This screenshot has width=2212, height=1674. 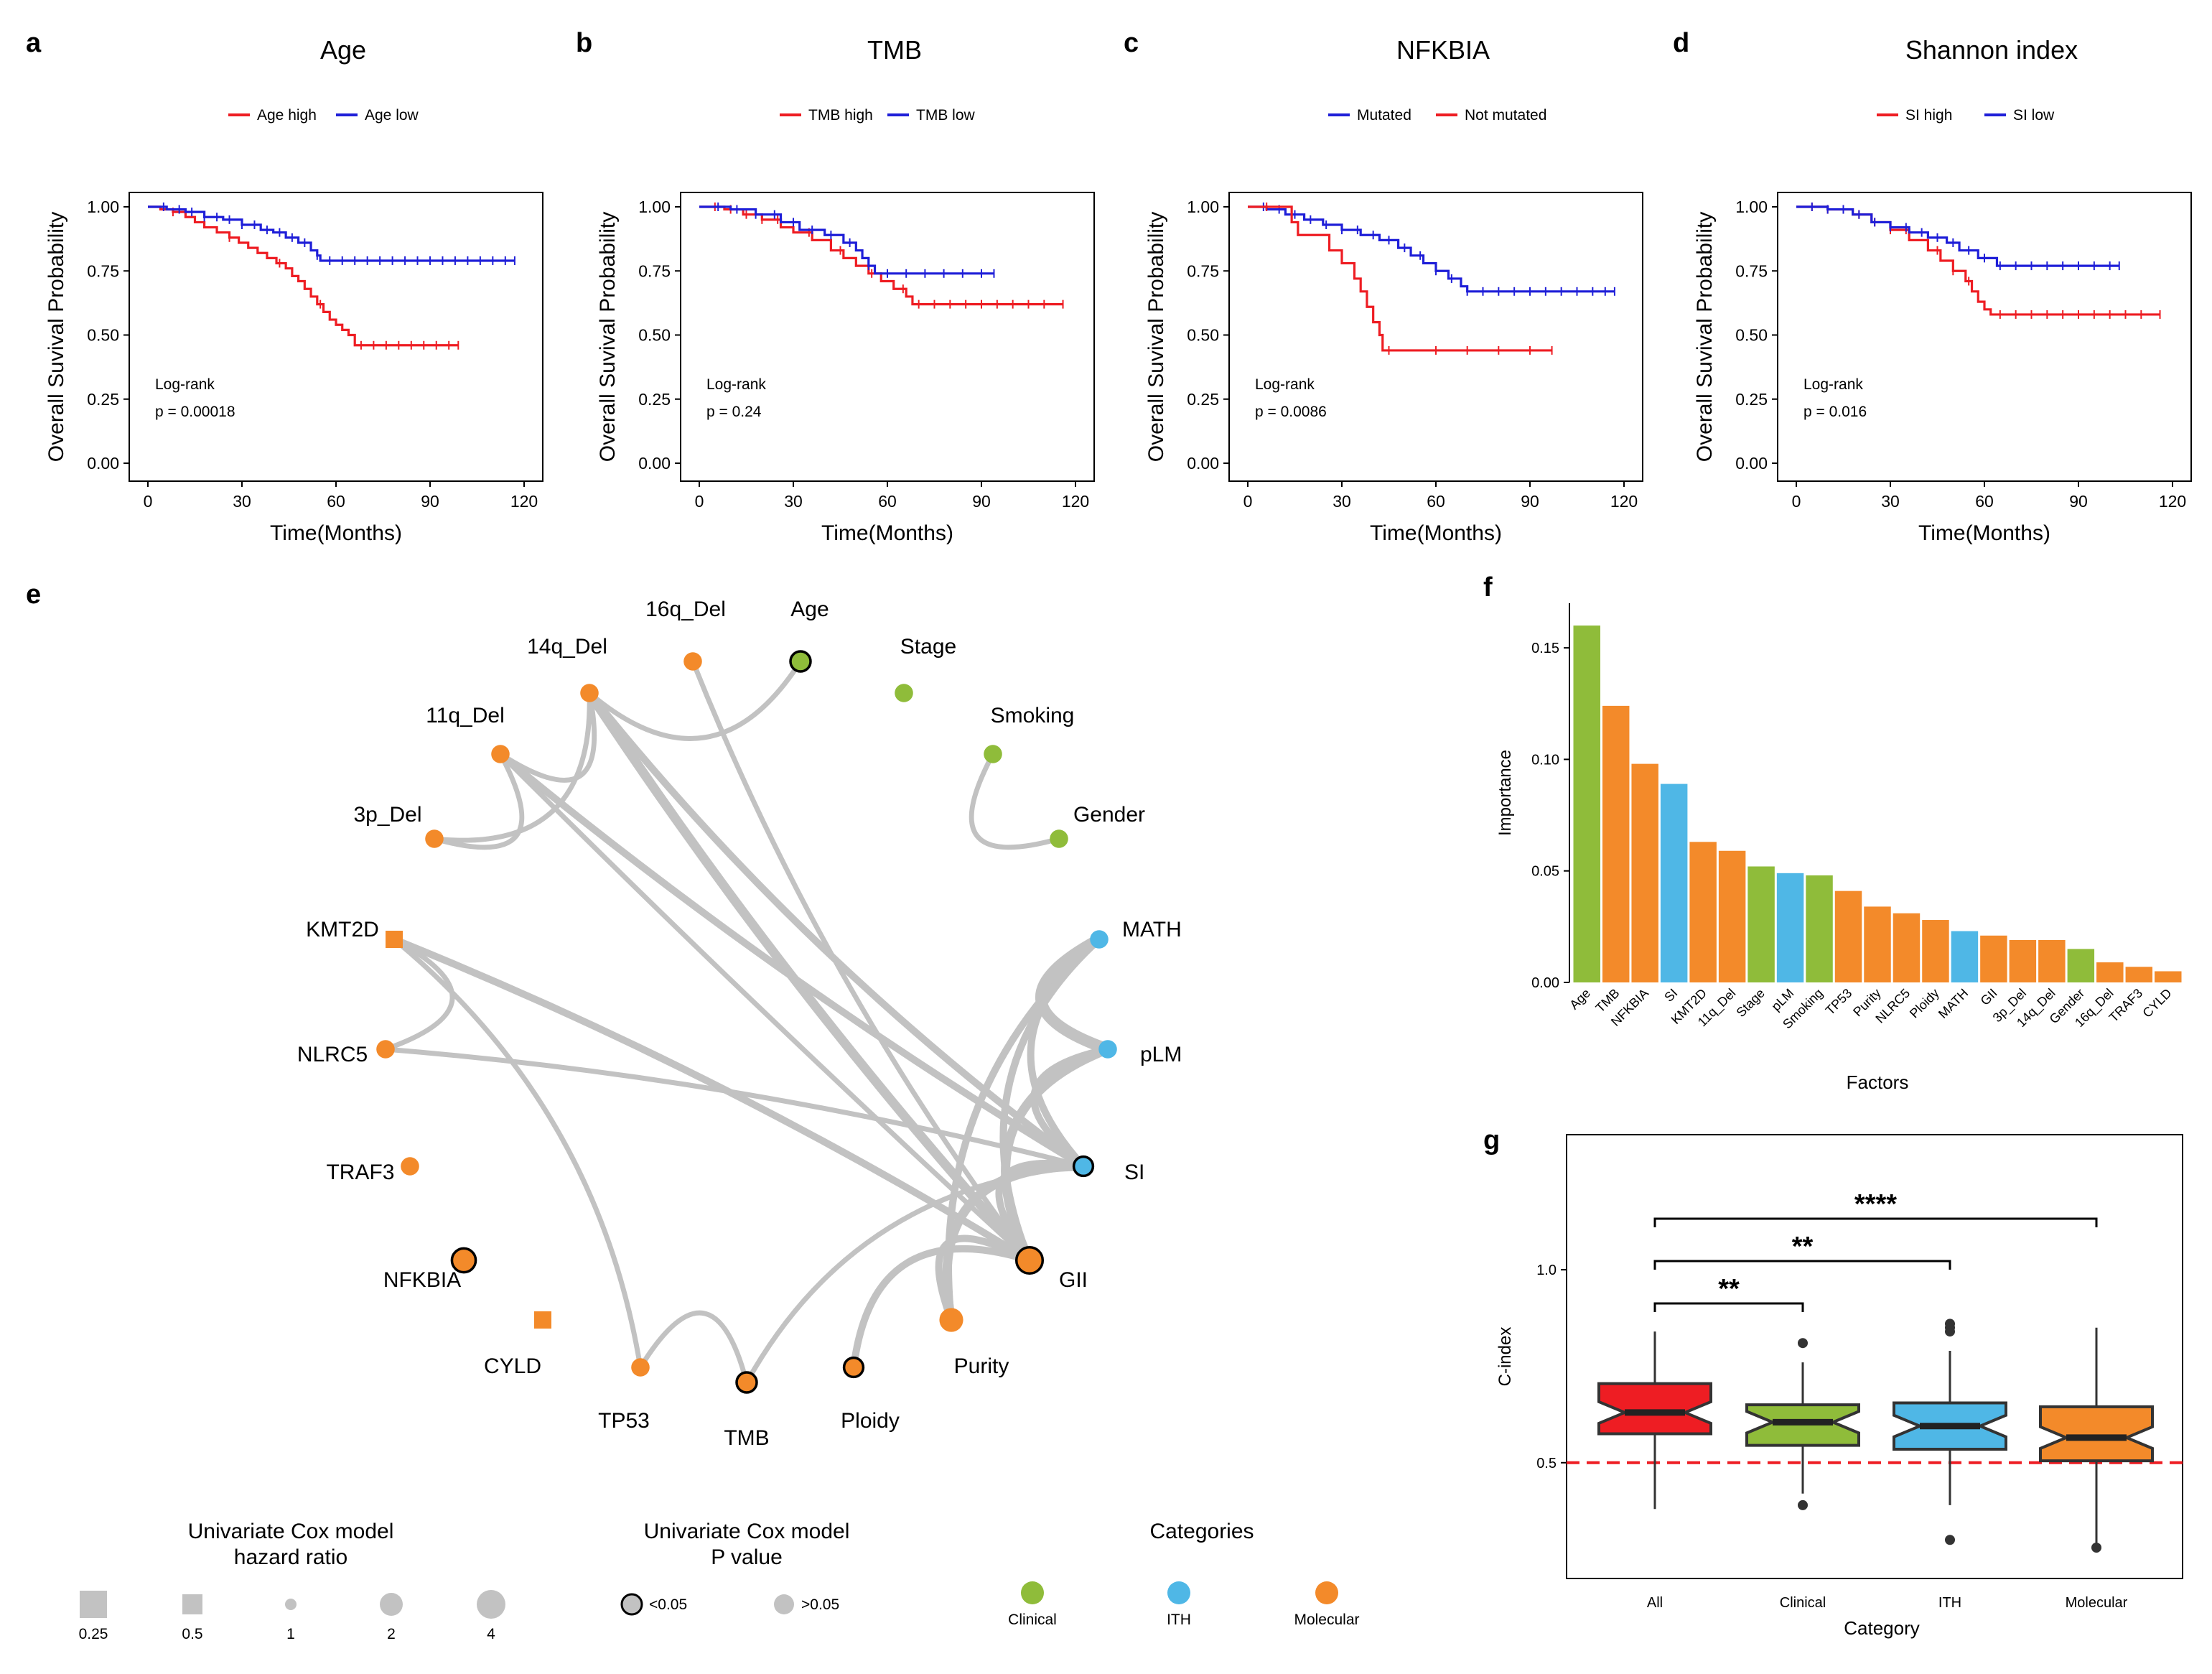 What do you see at coordinates (291, 1532) in the screenshot?
I see `hr-legend-title-1: Univariate Cox model` at bounding box center [291, 1532].